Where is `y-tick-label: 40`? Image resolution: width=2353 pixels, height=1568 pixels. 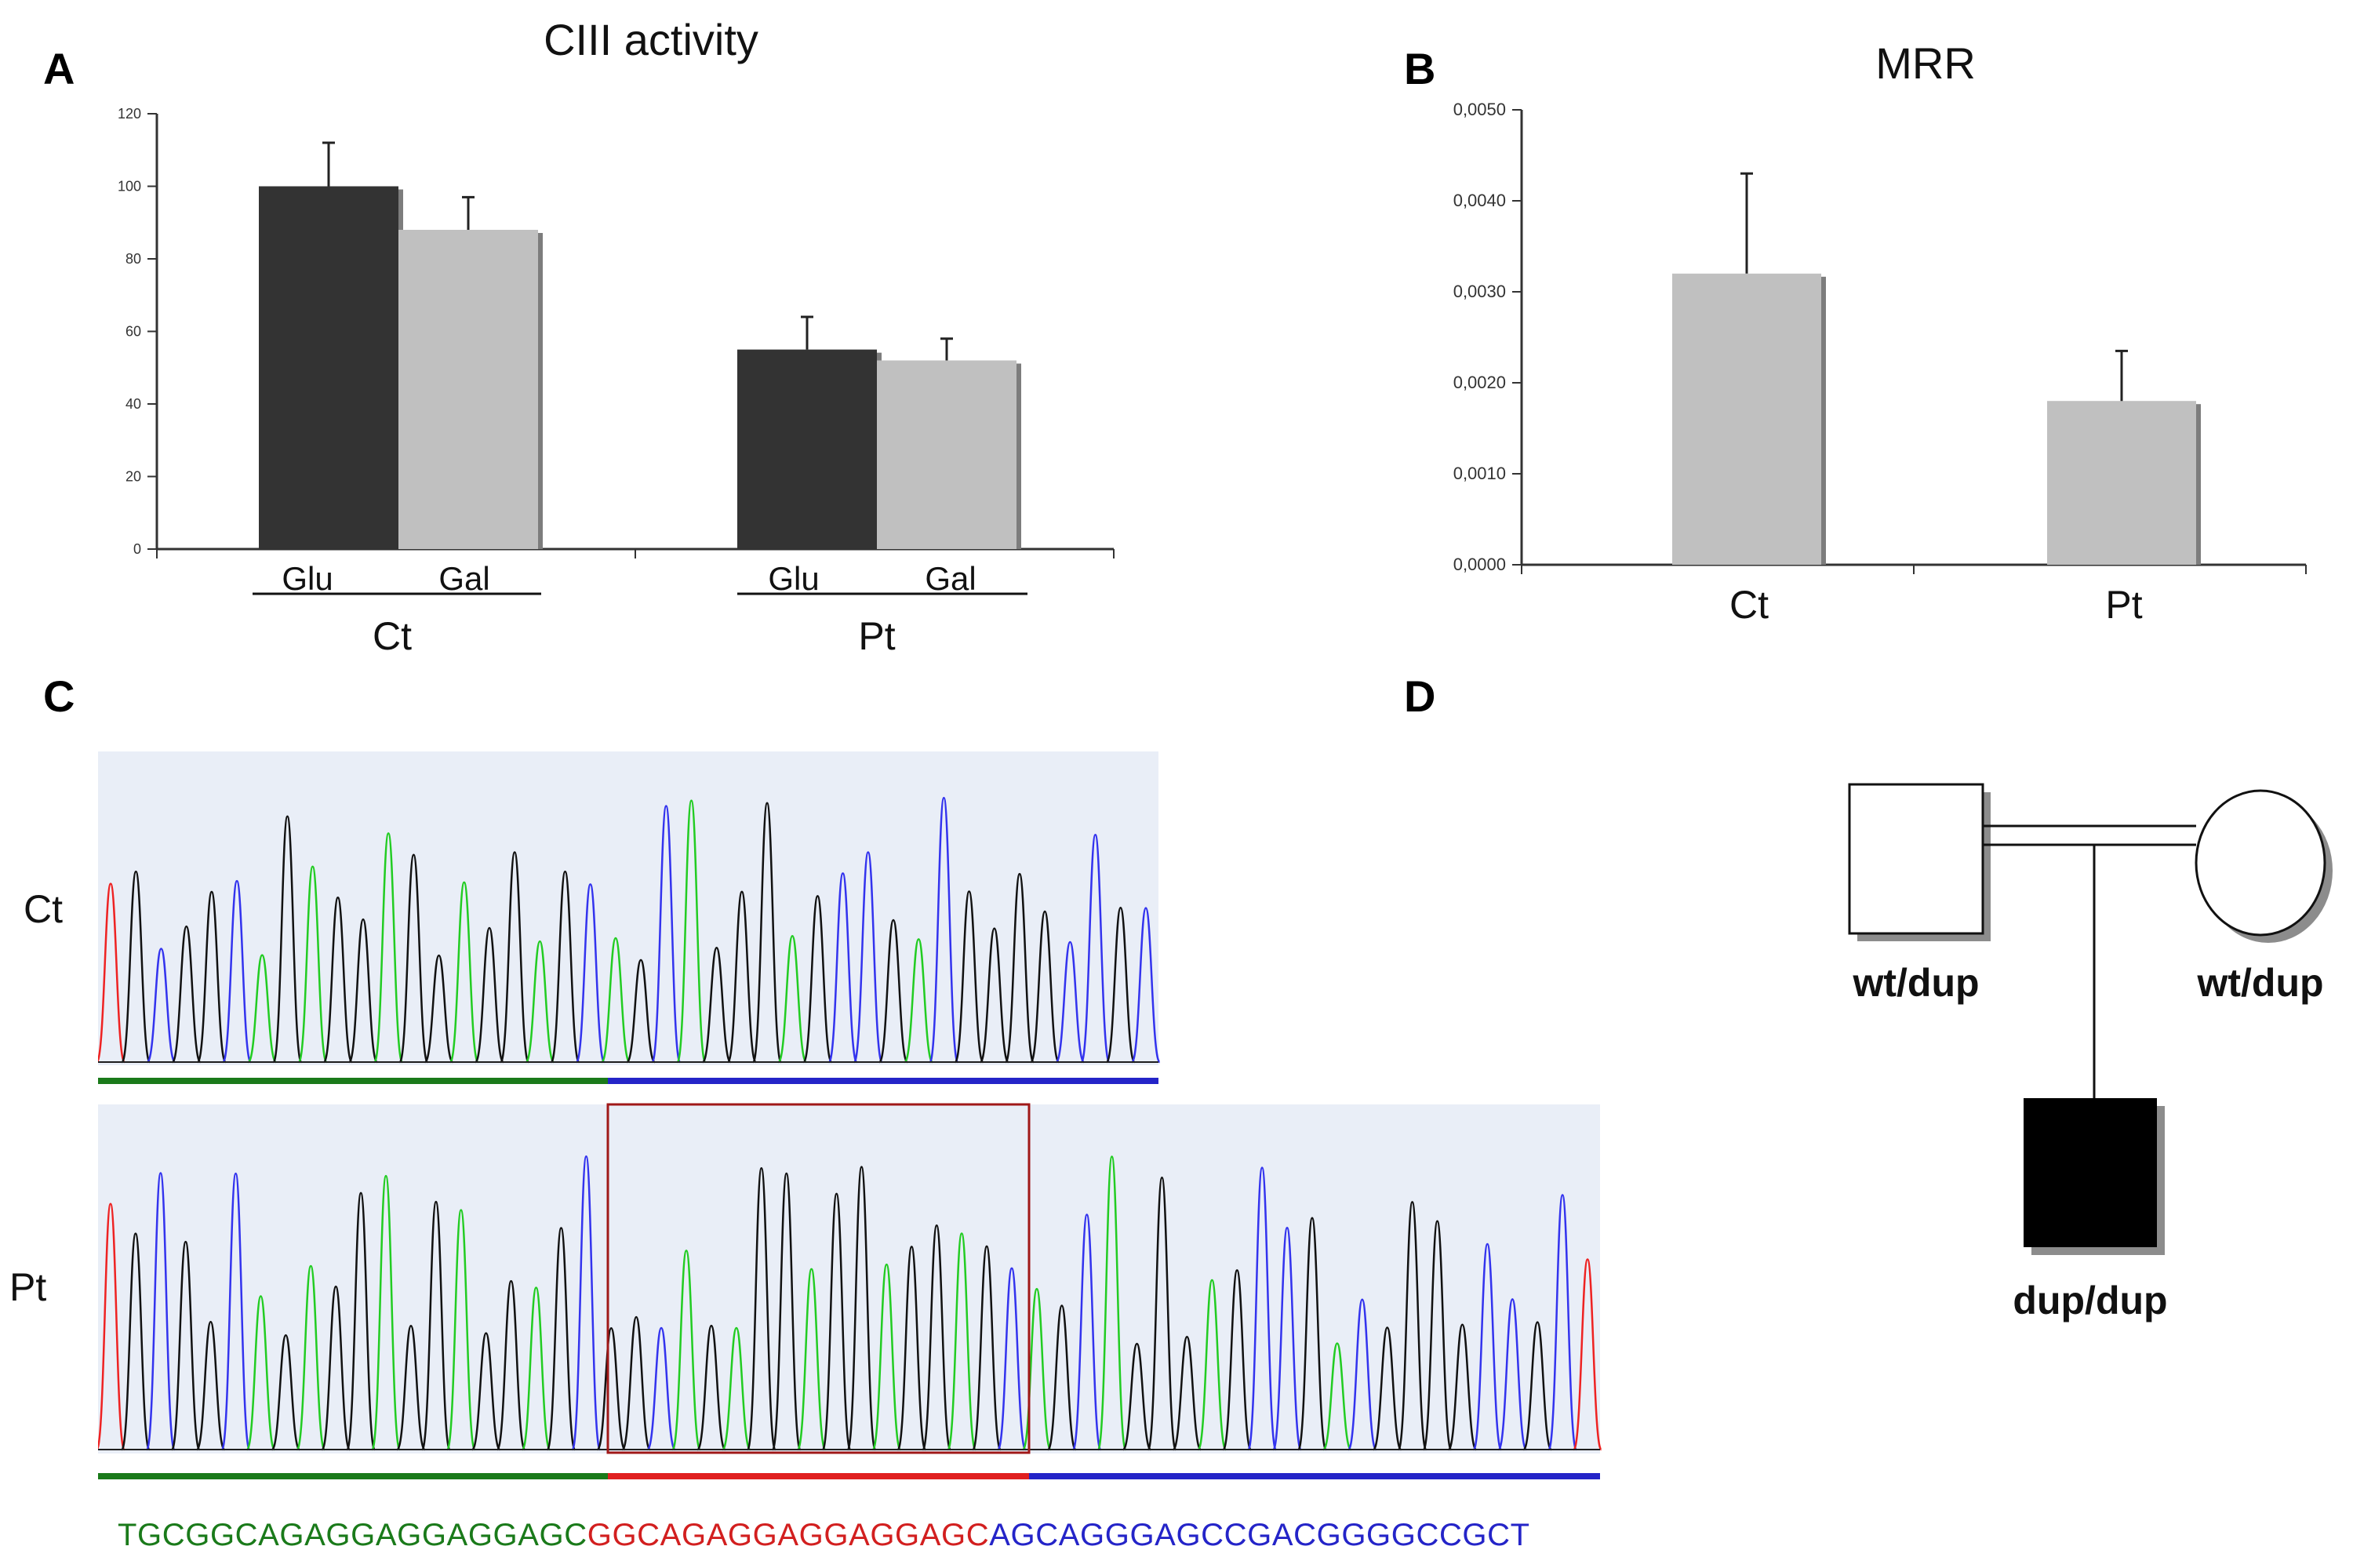 y-tick-label: 40 is located at coordinates (133, 404).